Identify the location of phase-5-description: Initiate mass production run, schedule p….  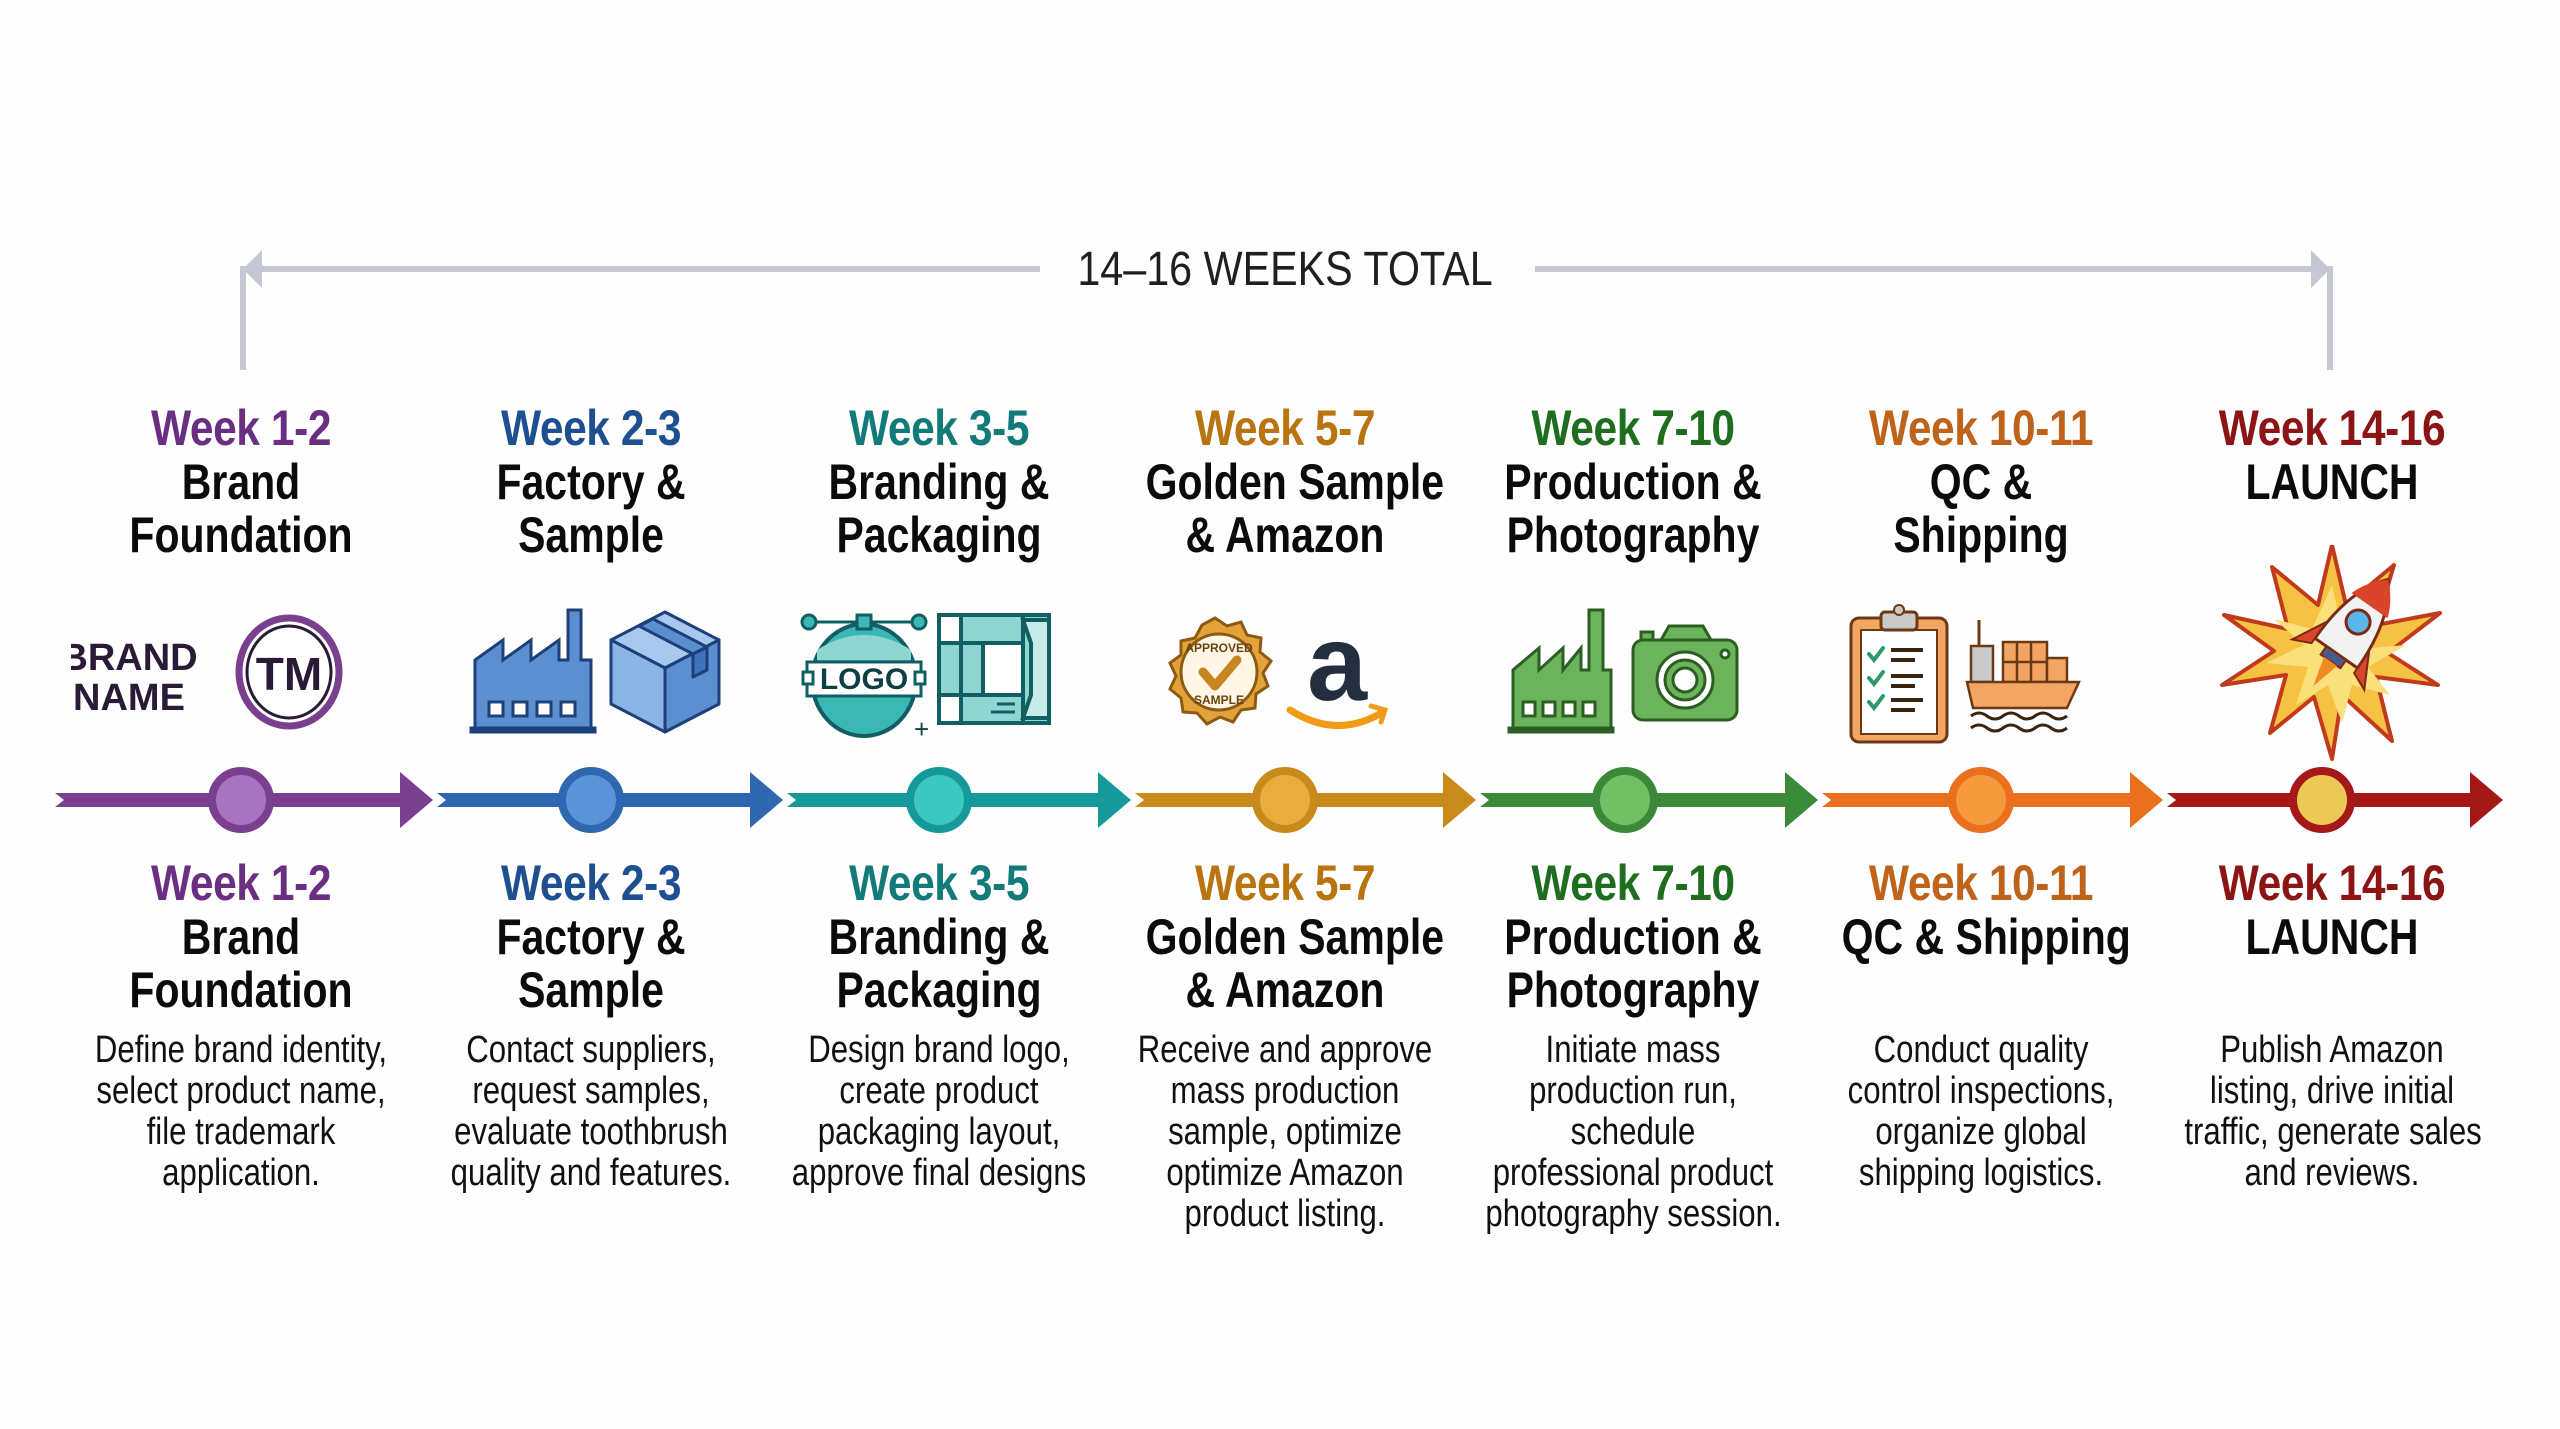
(1633, 1132).